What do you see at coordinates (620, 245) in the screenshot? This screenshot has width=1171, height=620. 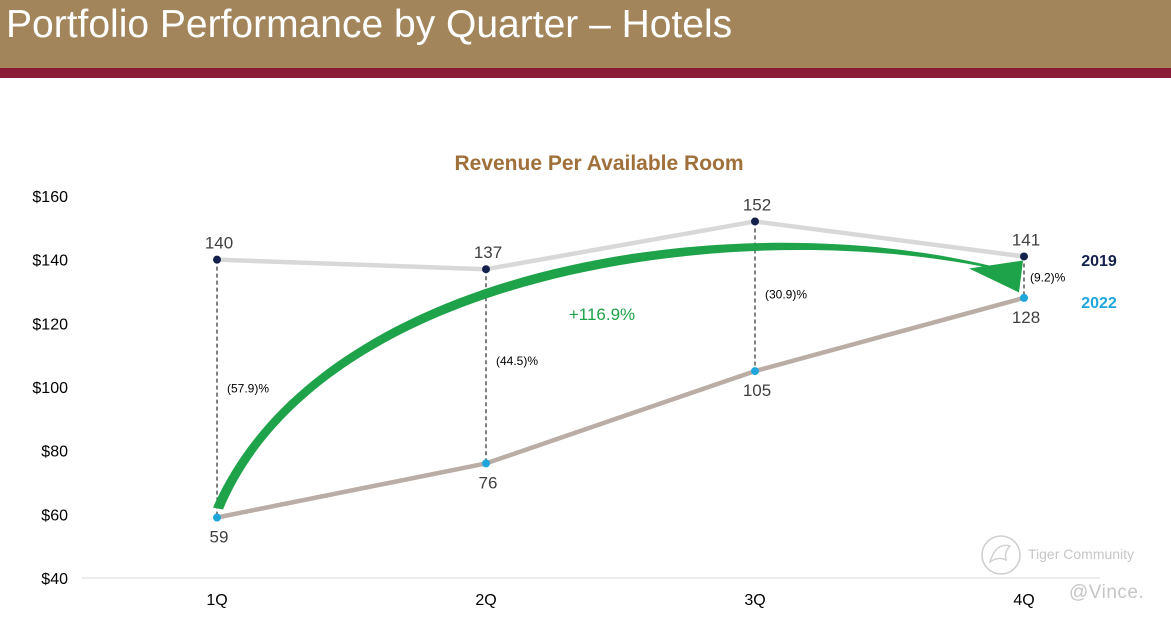 I see `series-line-2019` at bounding box center [620, 245].